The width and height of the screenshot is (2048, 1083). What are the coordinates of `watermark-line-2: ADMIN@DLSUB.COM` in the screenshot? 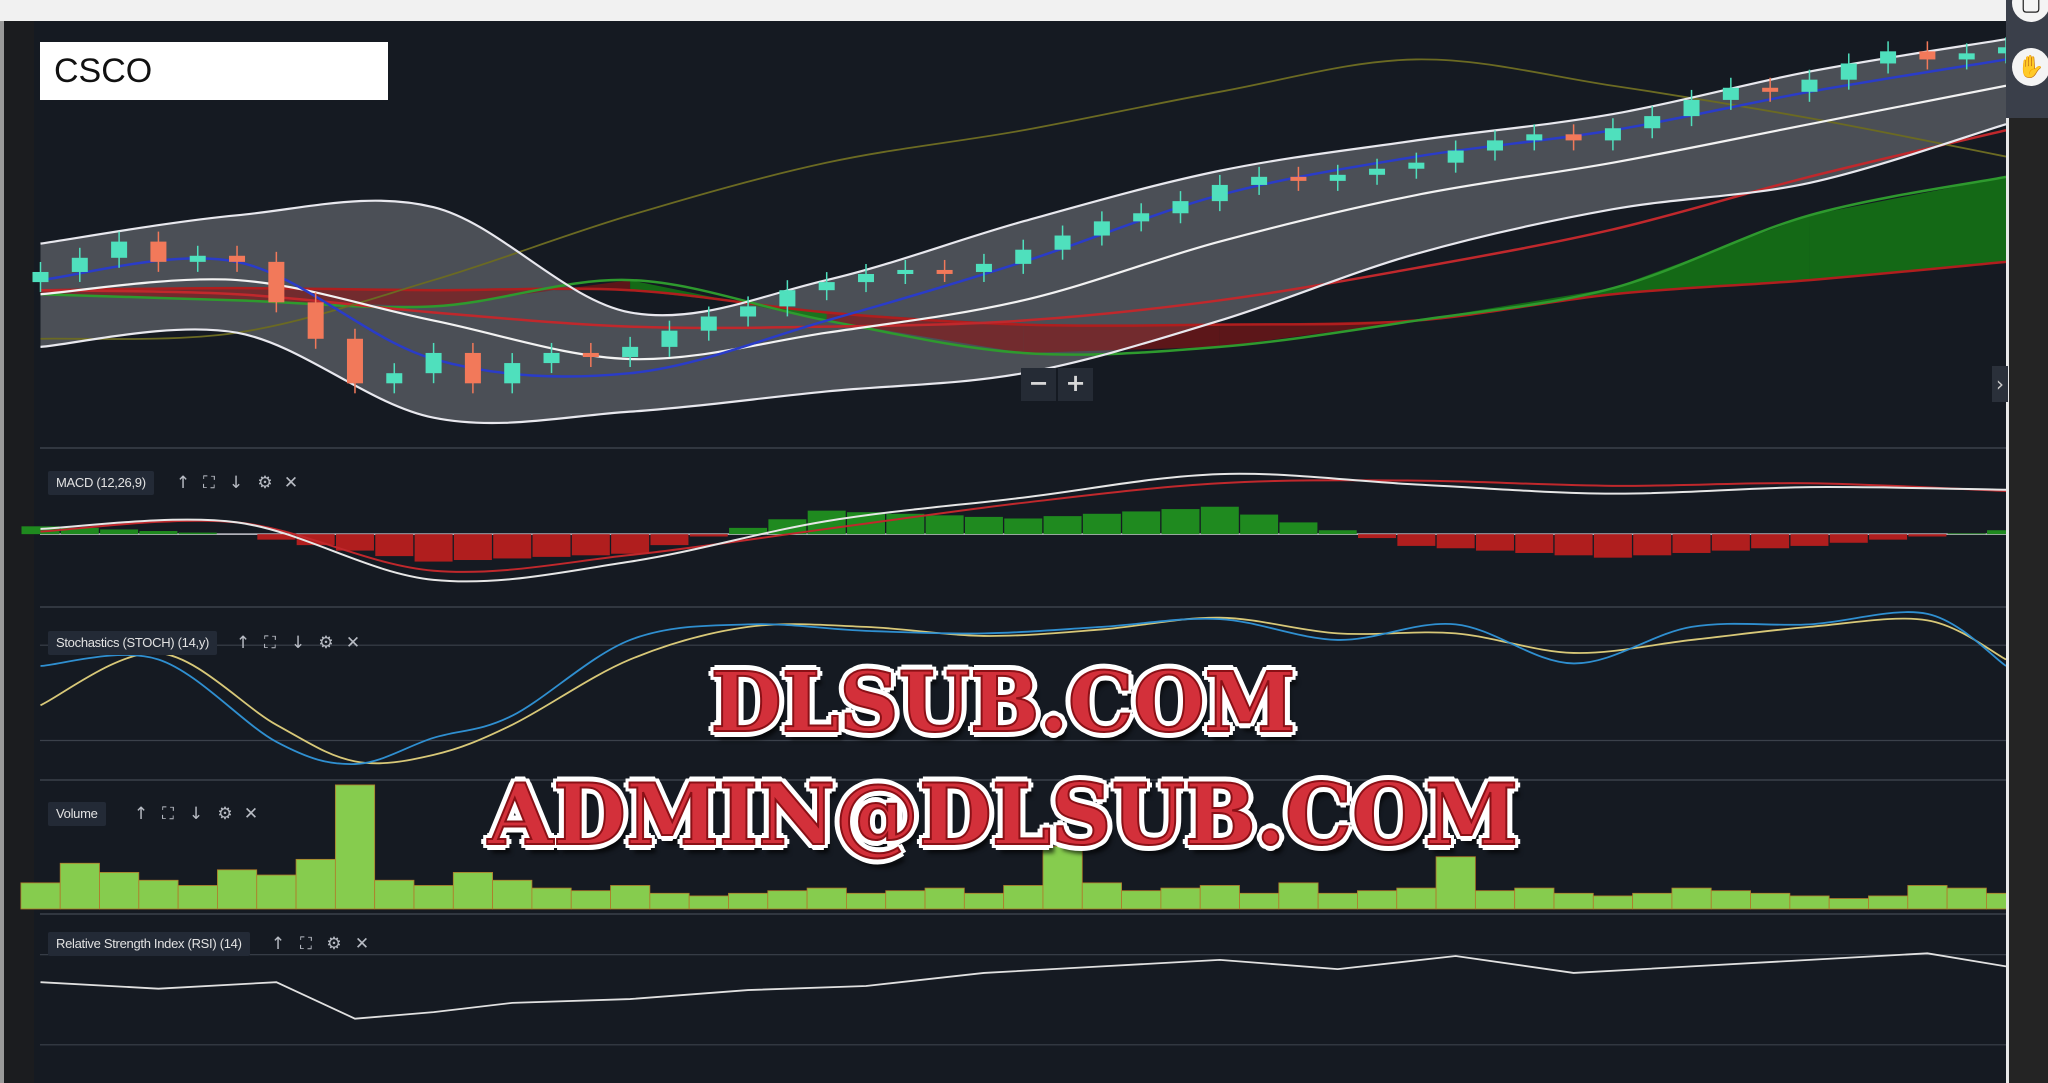 It's located at (1003, 814).